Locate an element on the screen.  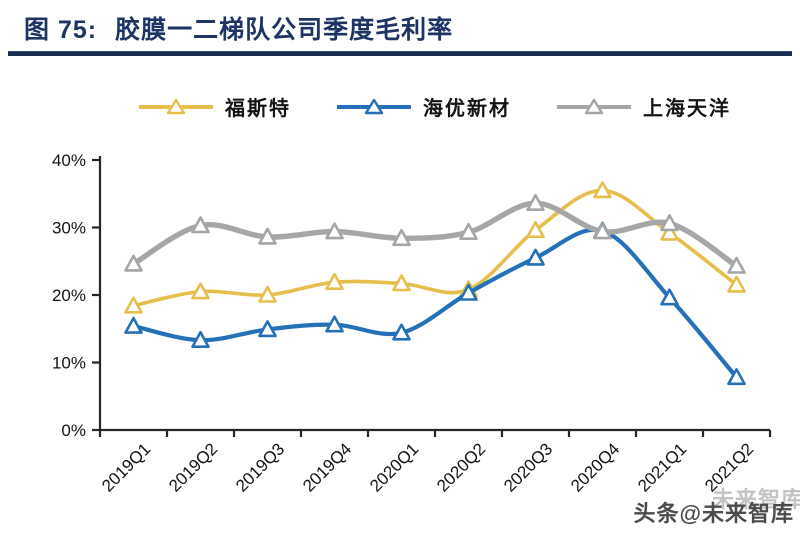
watermark: 头条@未来智库 is located at coordinates (713, 513).